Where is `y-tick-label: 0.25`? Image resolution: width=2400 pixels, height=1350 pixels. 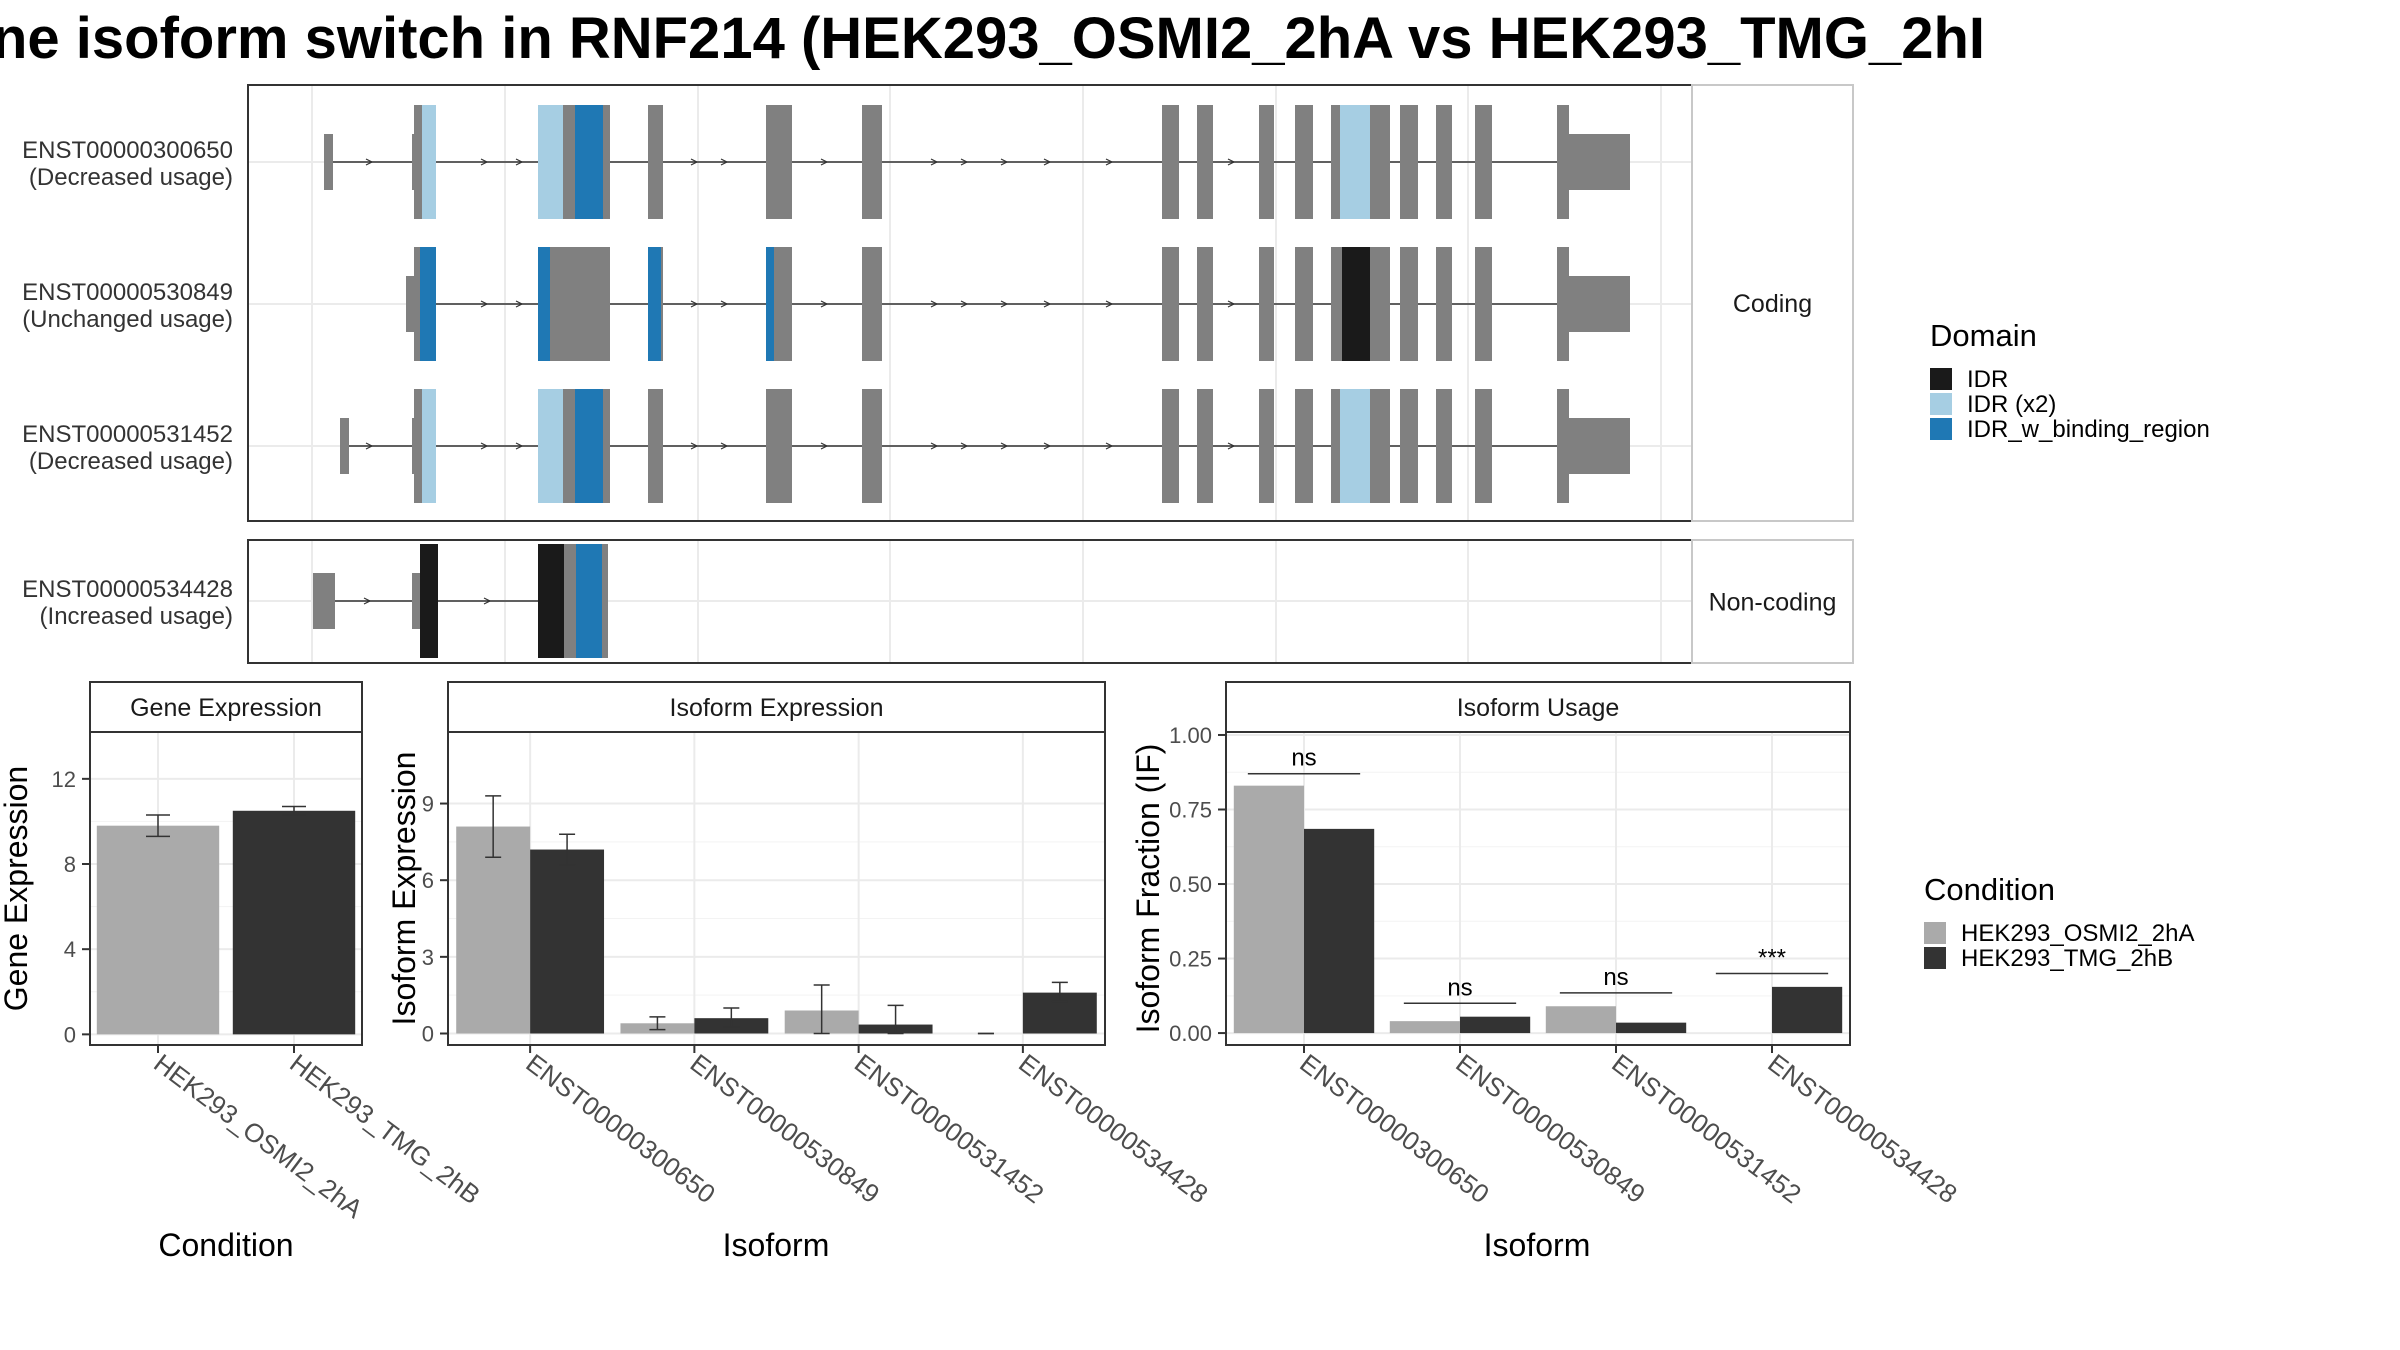 y-tick-label: 0.25 is located at coordinates (1190, 959).